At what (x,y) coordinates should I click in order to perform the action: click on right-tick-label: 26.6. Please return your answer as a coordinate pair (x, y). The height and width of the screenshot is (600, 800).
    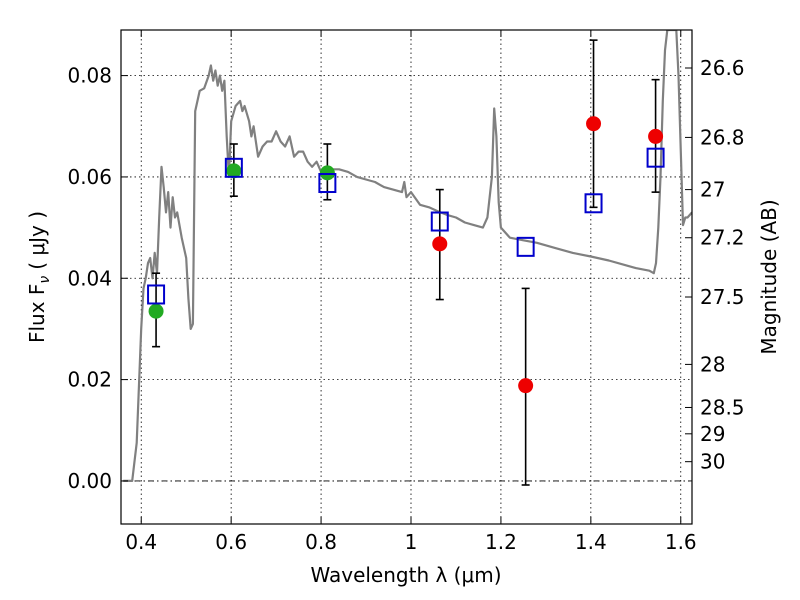
    Looking at the image, I should click on (722, 68).